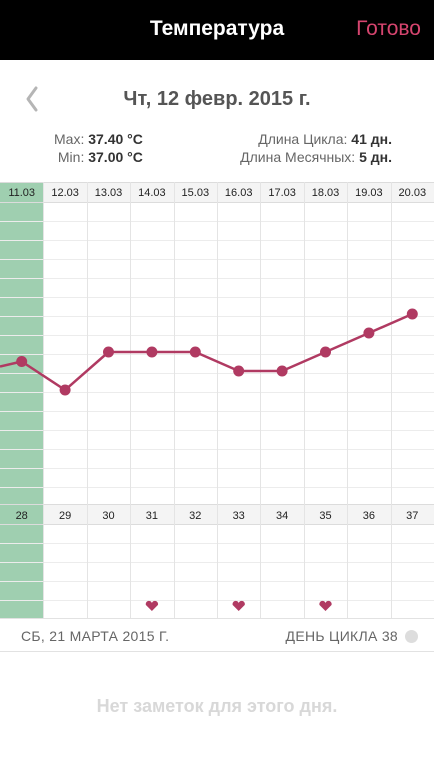  Describe the element at coordinates (21, 193) in the screenshot. I see `date-tick-label: 11.03` at that location.